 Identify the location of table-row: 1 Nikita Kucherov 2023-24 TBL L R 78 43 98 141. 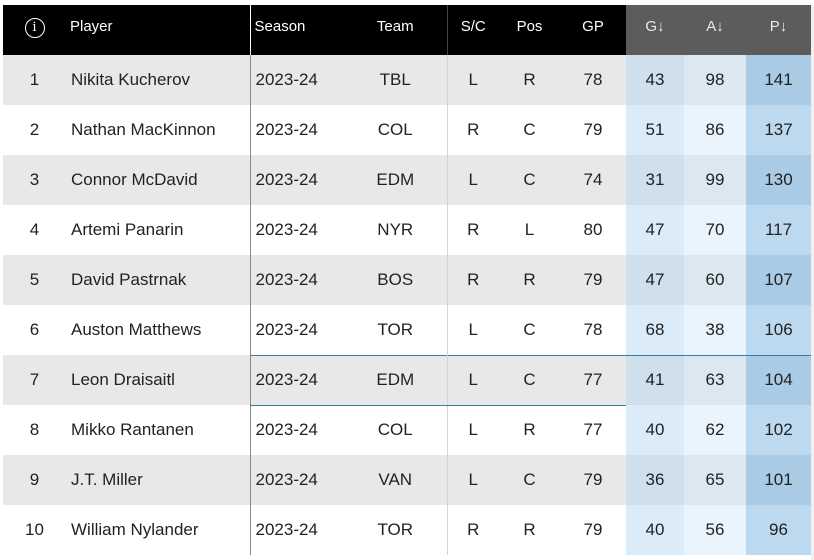
(407, 80).